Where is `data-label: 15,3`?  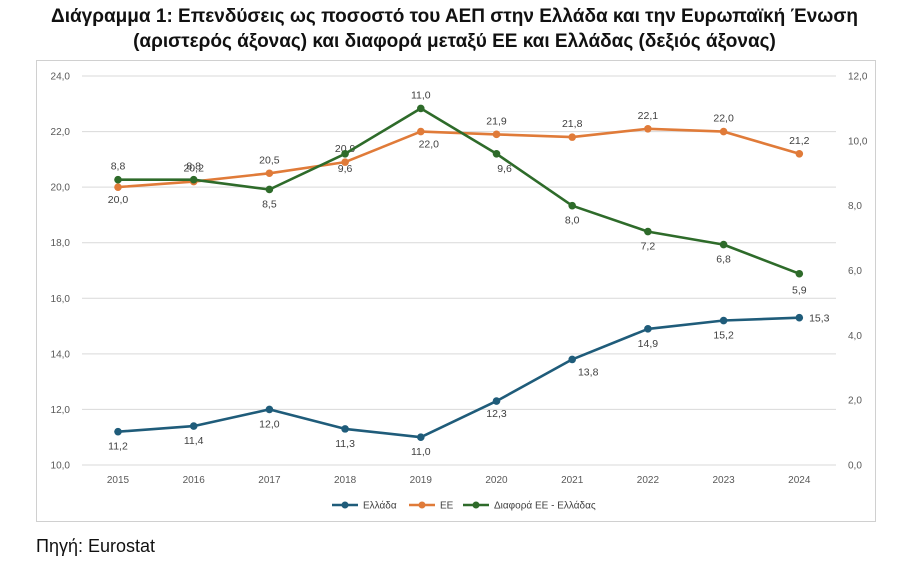
data-label: 15,3 is located at coordinates (819, 319).